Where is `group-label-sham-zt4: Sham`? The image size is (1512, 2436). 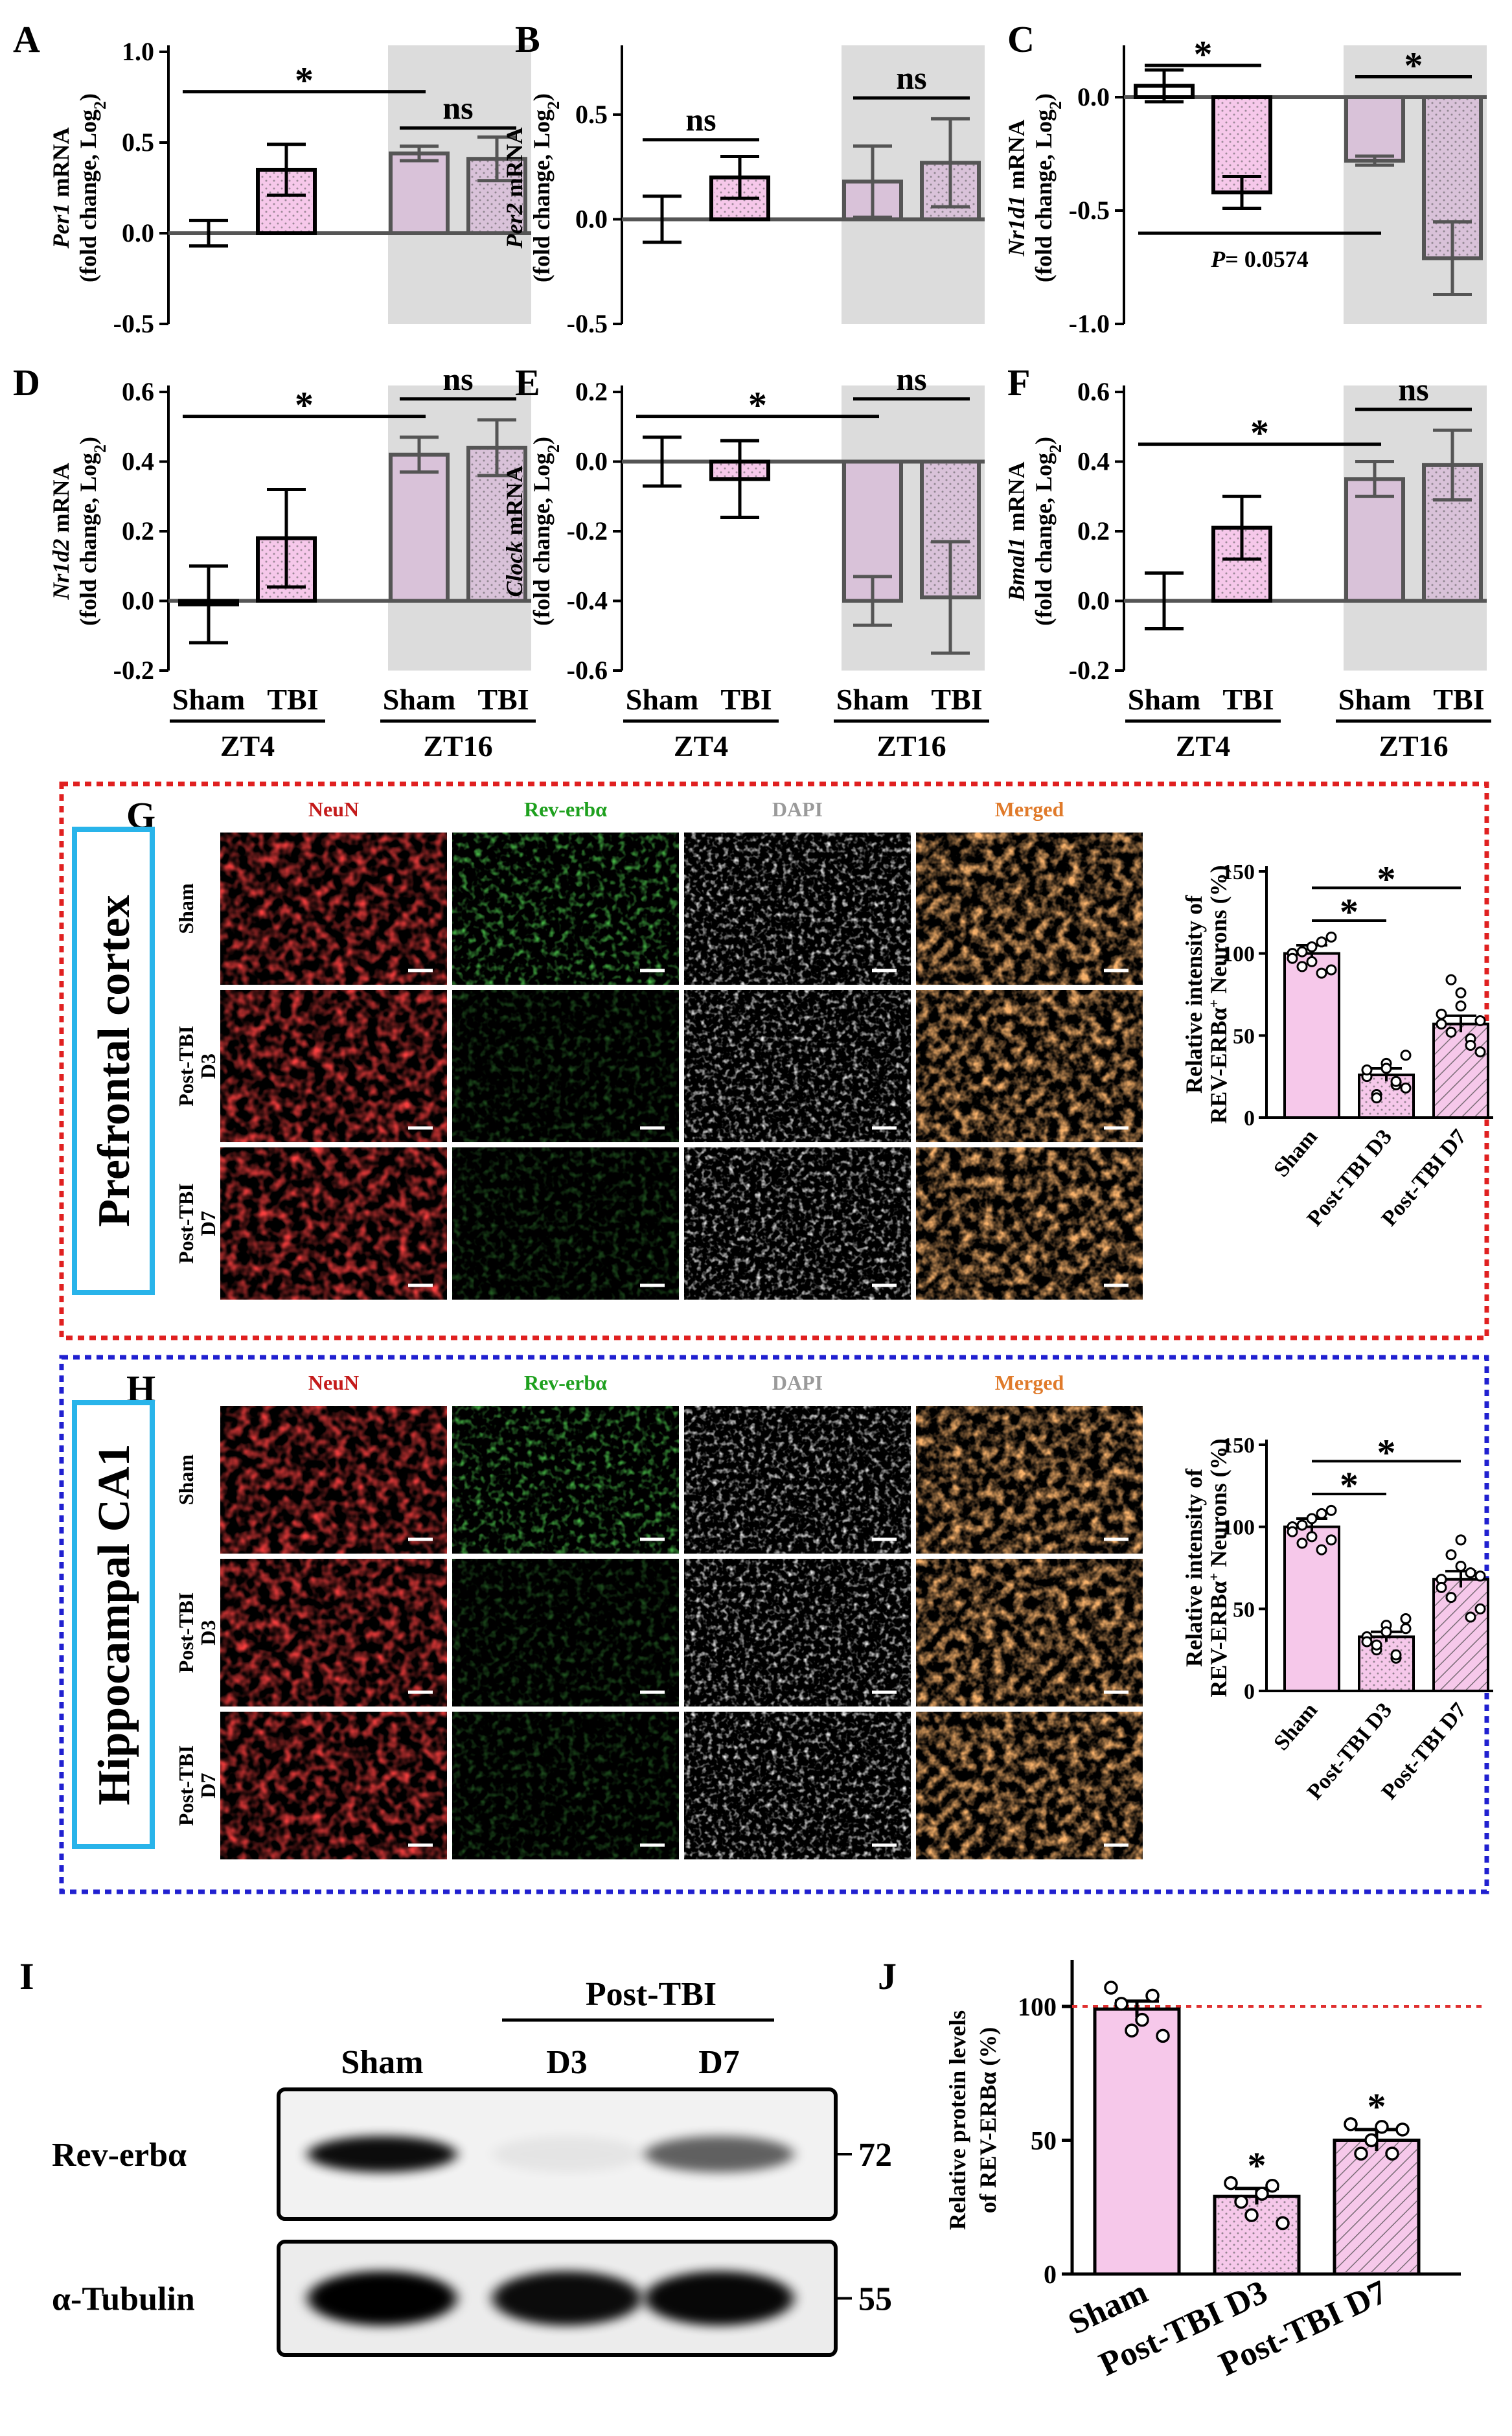 group-label-sham-zt4: Sham is located at coordinates (208, 699).